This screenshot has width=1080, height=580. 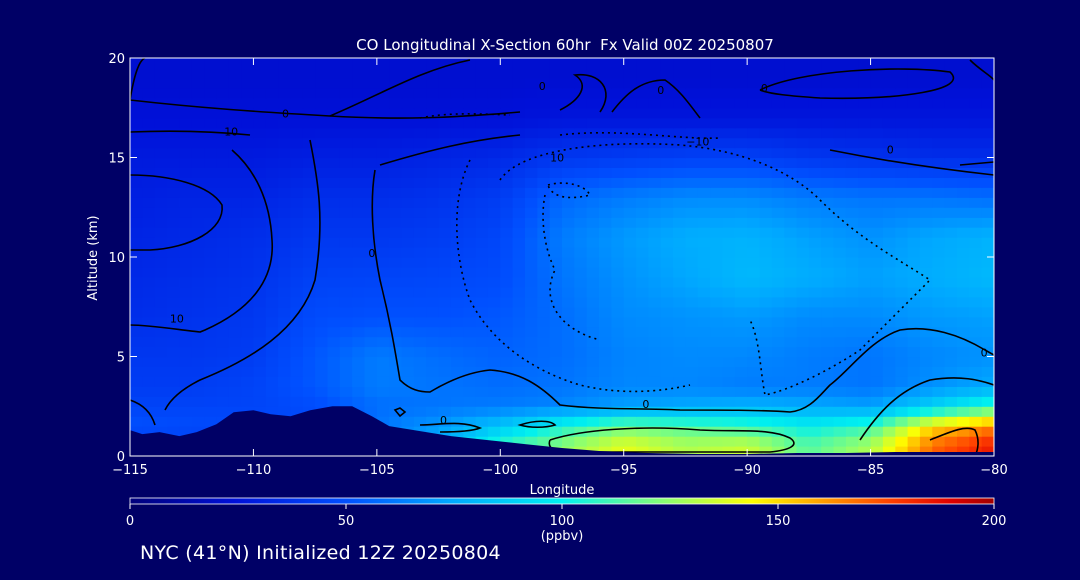 What do you see at coordinates (562, 501) in the screenshot?
I see `colorbar-gradient` at bounding box center [562, 501].